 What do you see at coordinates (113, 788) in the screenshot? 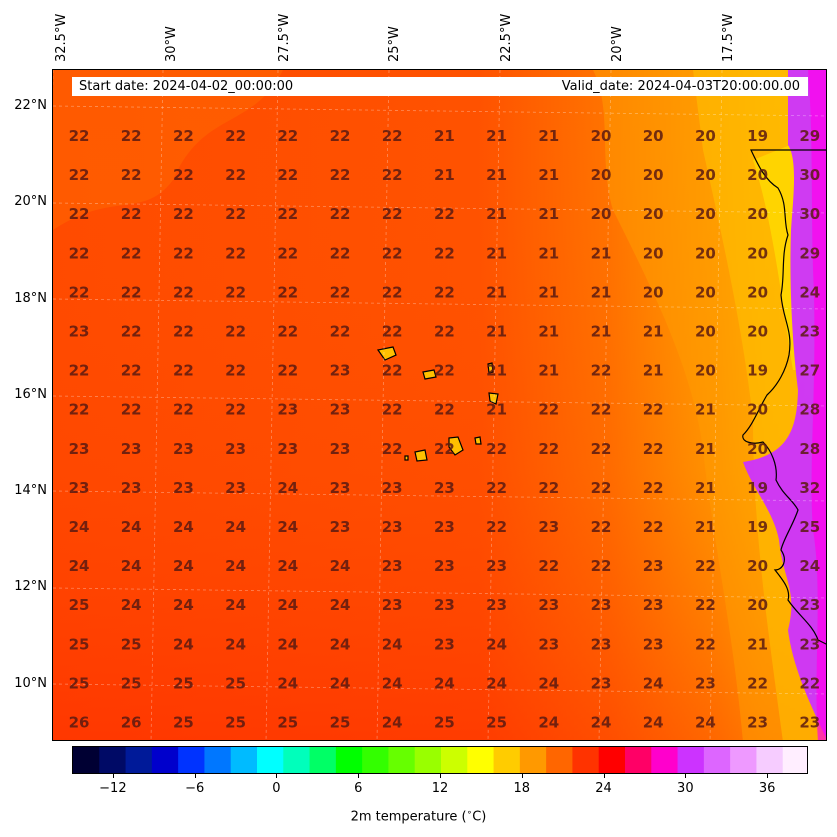
I see `colorbar-tick-label: −12` at bounding box center [113, 788].